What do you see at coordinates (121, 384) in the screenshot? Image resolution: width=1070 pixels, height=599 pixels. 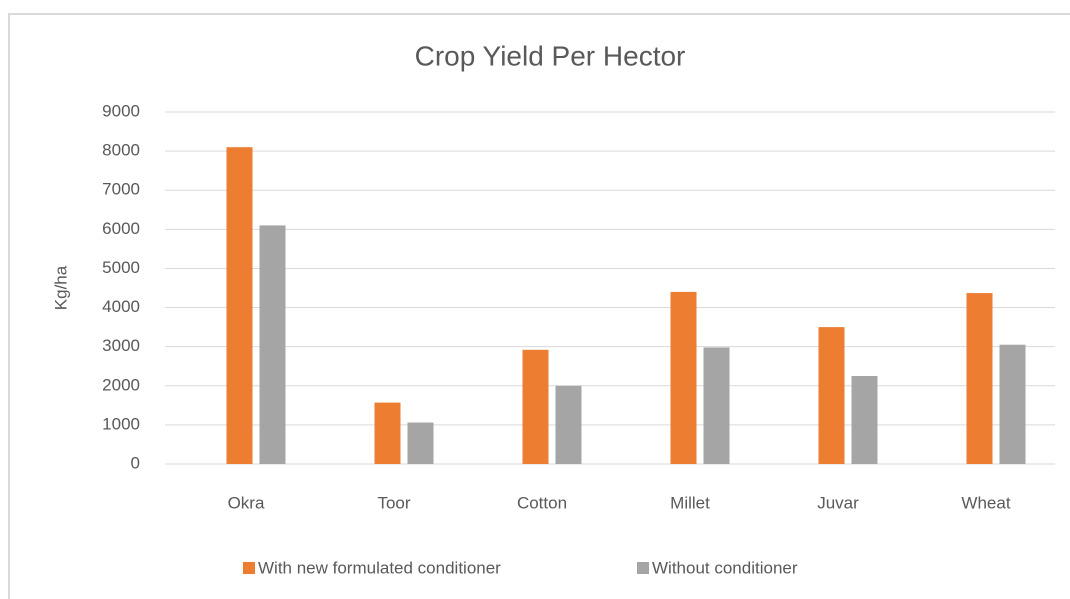 I see `y-tick-label: 2000` at bounding box center [121, 384].